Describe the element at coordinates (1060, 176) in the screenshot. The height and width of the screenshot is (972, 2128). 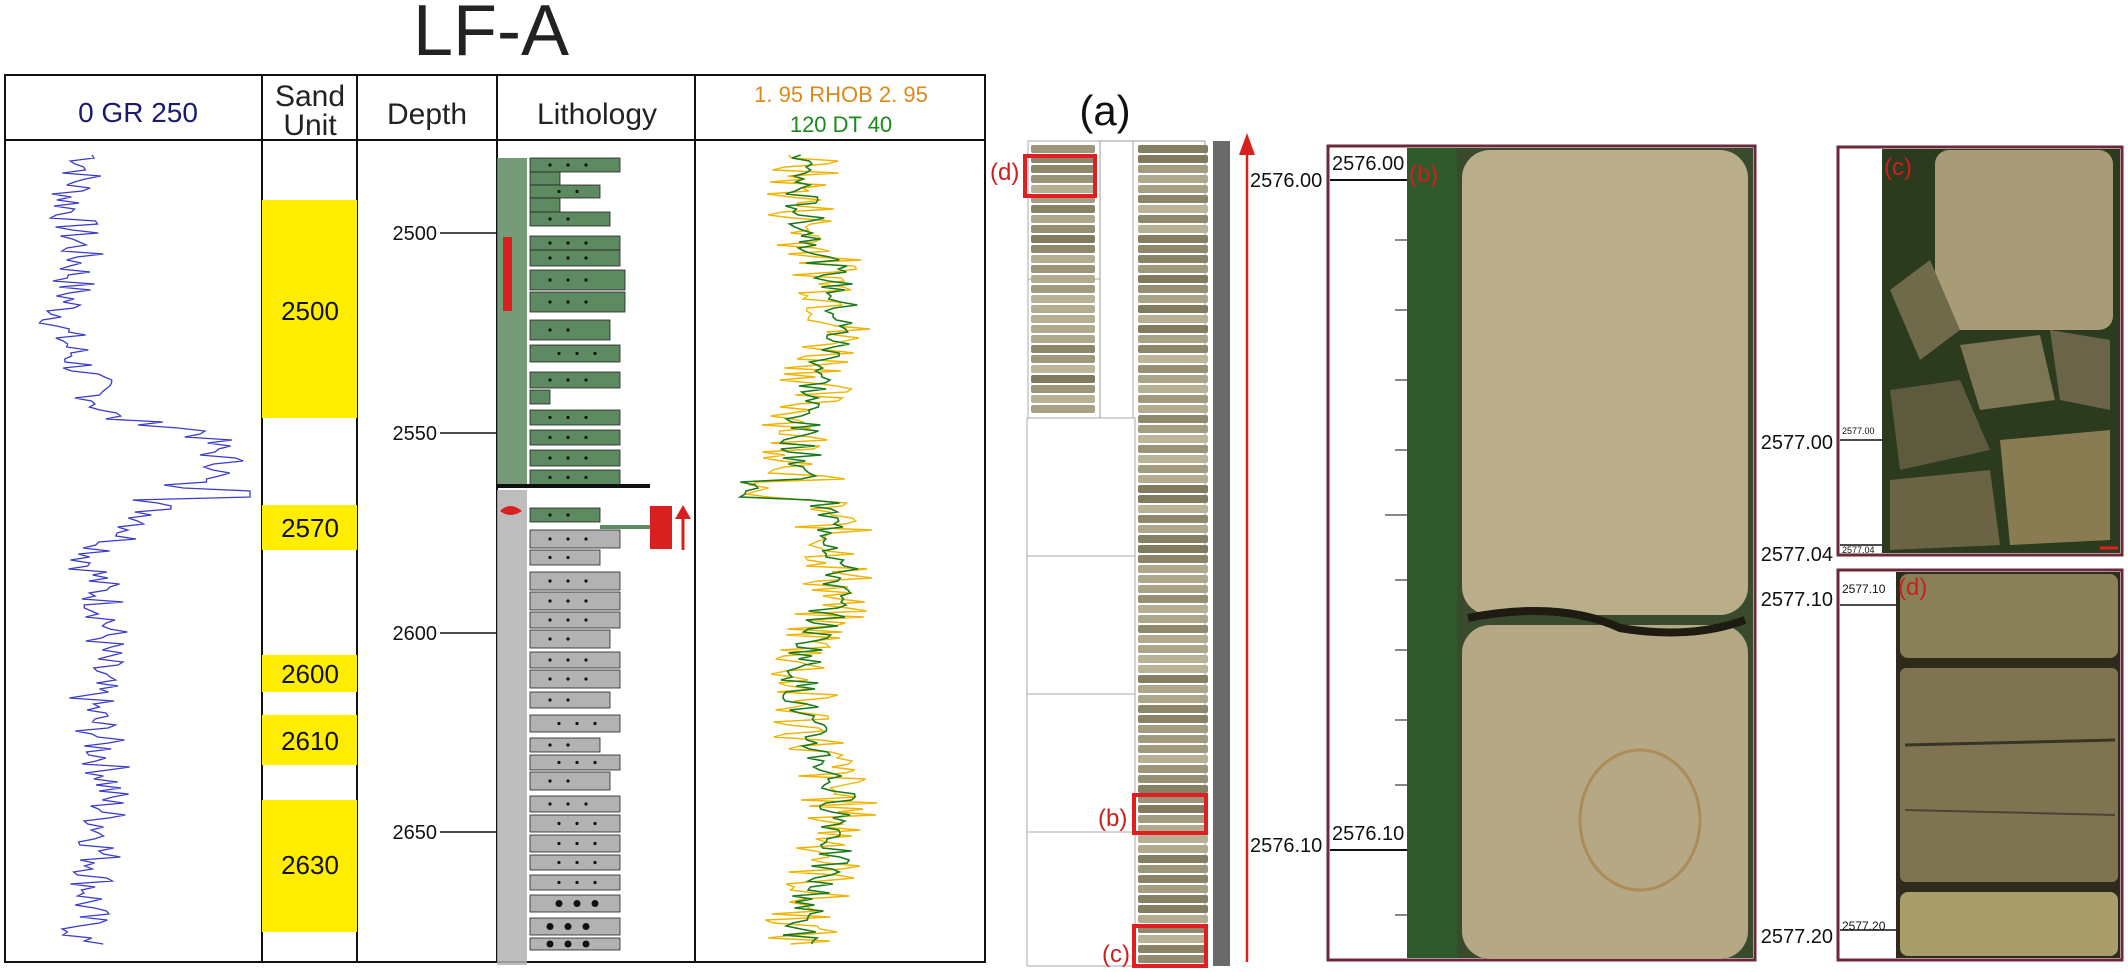
I see `core-box-d-highlight` at that location.